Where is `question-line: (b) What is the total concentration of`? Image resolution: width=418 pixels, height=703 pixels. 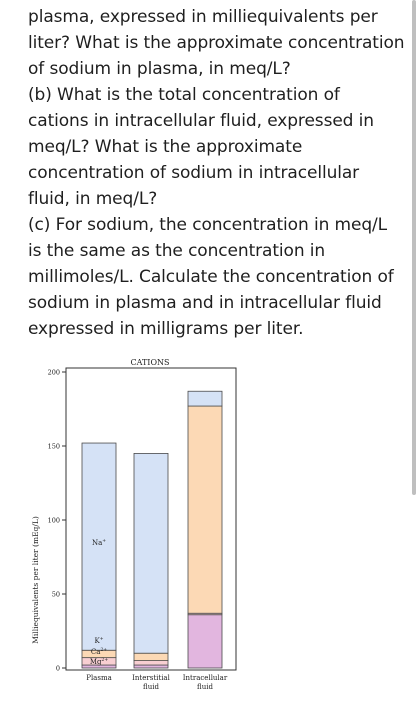
question-line: (b) What is the total concentration of is located at coordinates (184, 95).